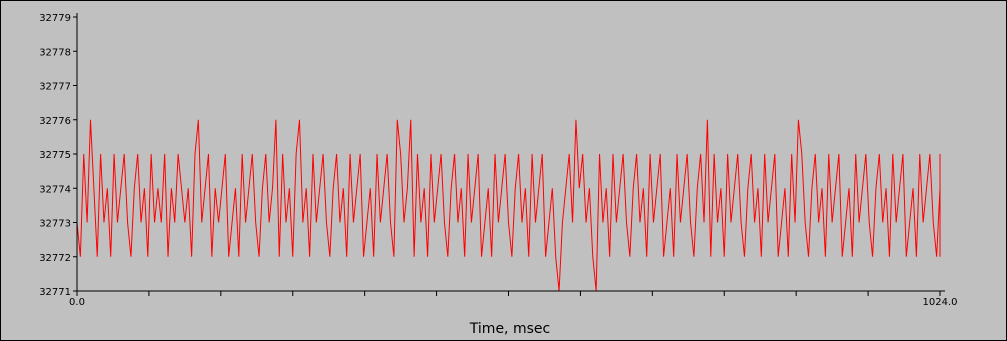 Image resolution: width=1007 pixels, height=341 pixels. I want to click on y-tick-label: 32778, so click(55, 52).